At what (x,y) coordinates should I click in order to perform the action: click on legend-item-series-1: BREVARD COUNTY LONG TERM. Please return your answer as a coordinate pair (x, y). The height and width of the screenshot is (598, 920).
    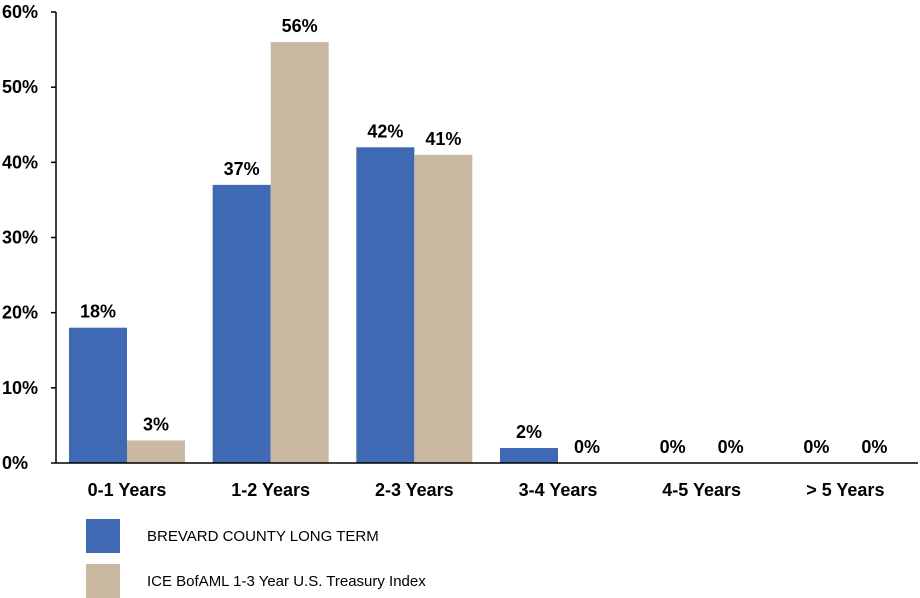
    Looking at the image, I should click on (232, 536).